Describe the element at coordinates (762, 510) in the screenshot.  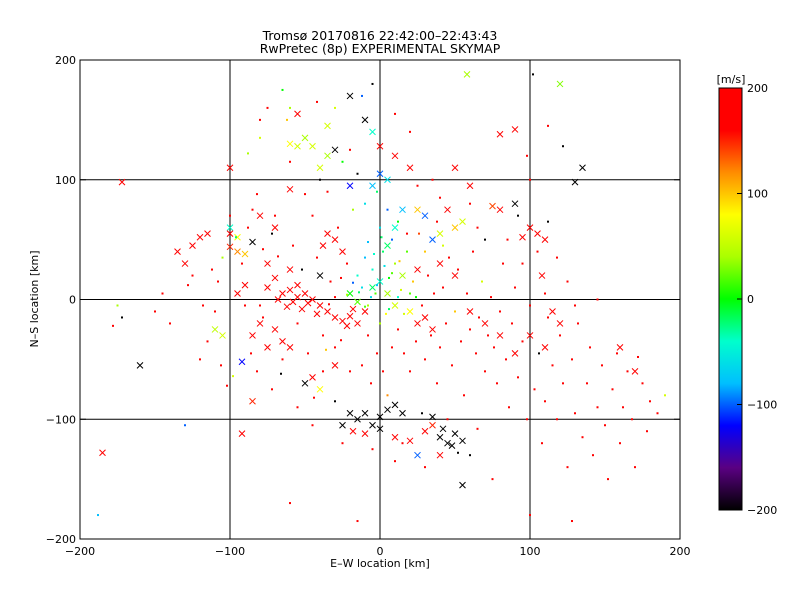
I see `colorbar-tick-label: −200` at that location.